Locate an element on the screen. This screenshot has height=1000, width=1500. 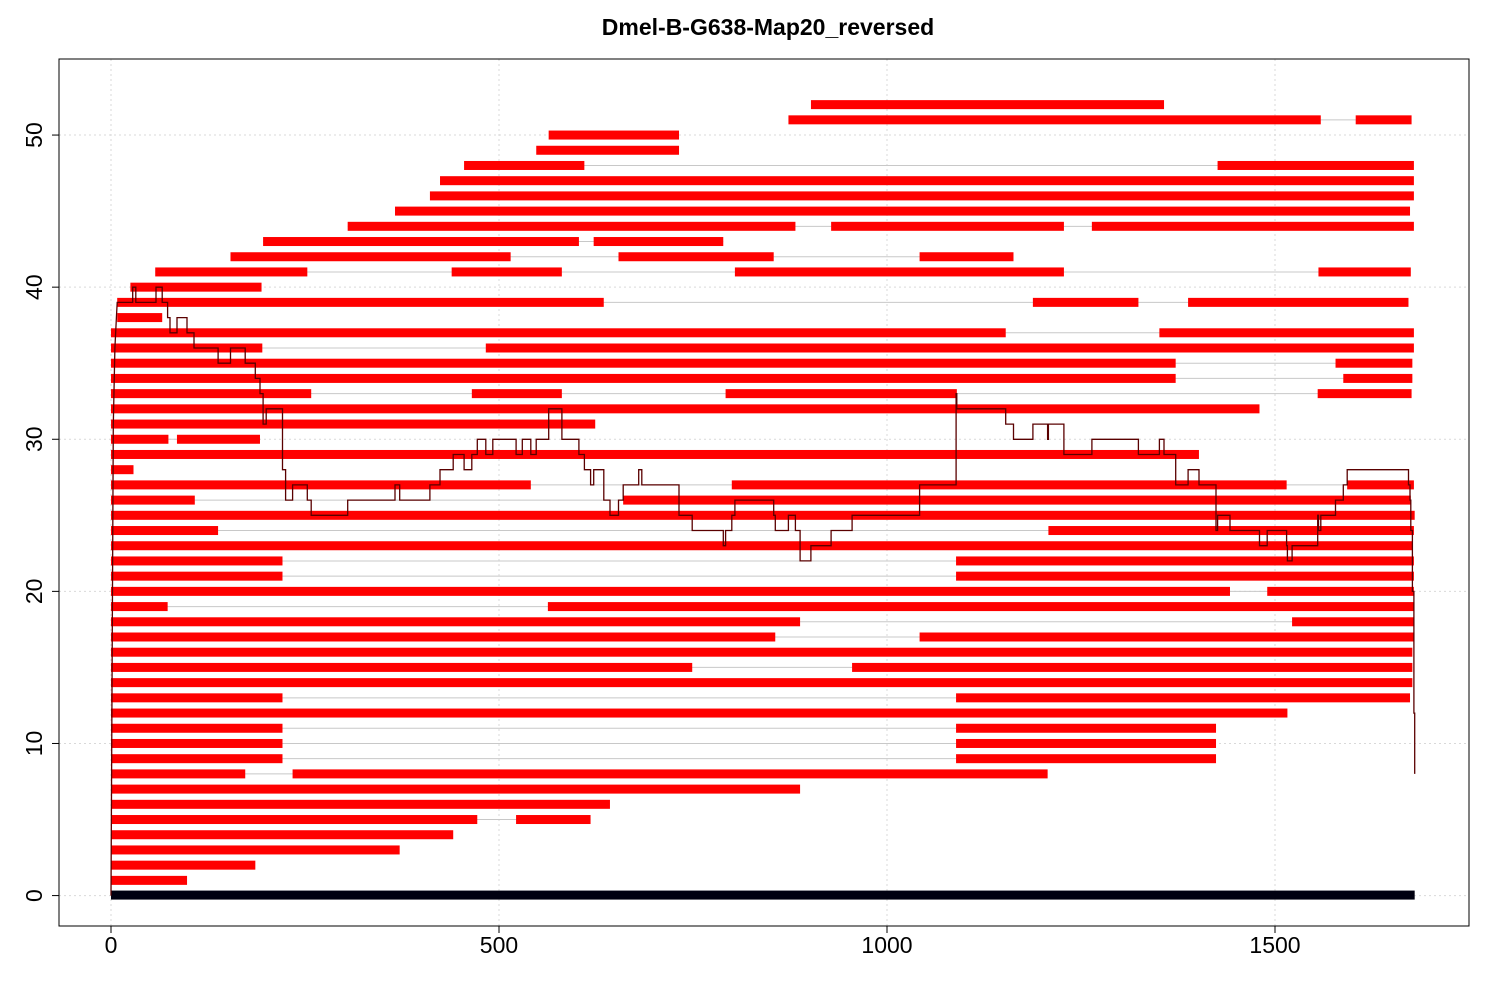
y-tick-label: 0 is located at coordinates (34, 895).